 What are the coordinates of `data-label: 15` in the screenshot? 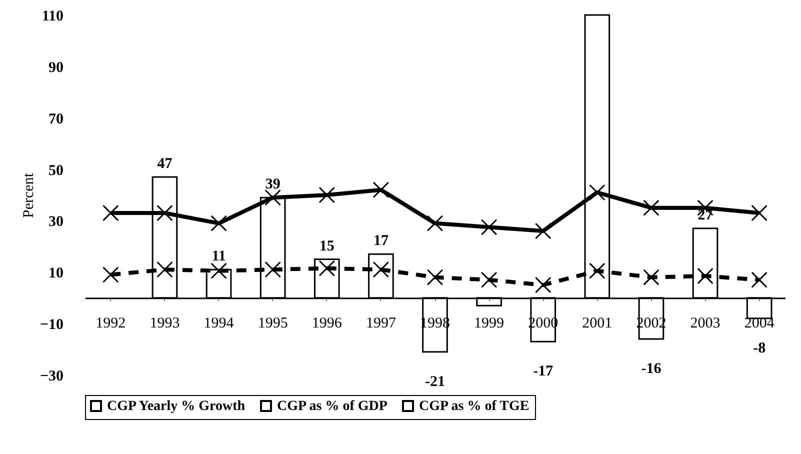 It's located at (326, 246).